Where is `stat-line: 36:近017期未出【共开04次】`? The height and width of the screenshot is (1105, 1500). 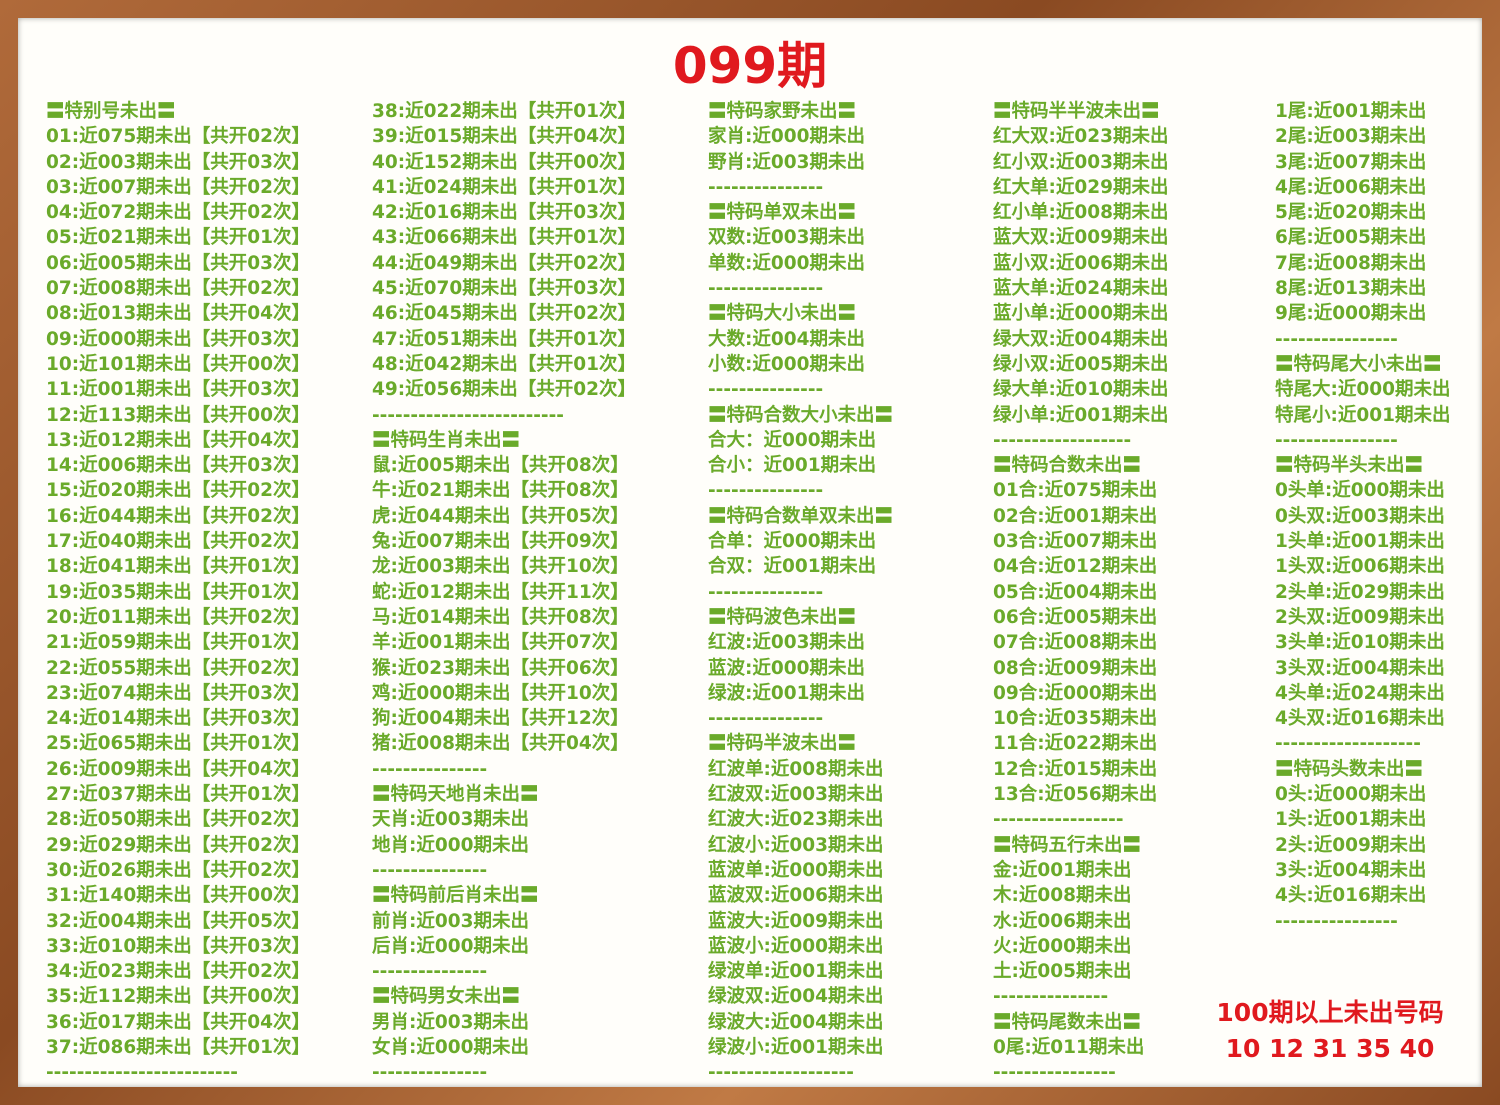
stat-line: 36:近017期未出【共开04次】 is located at coordinates (178, 1022).